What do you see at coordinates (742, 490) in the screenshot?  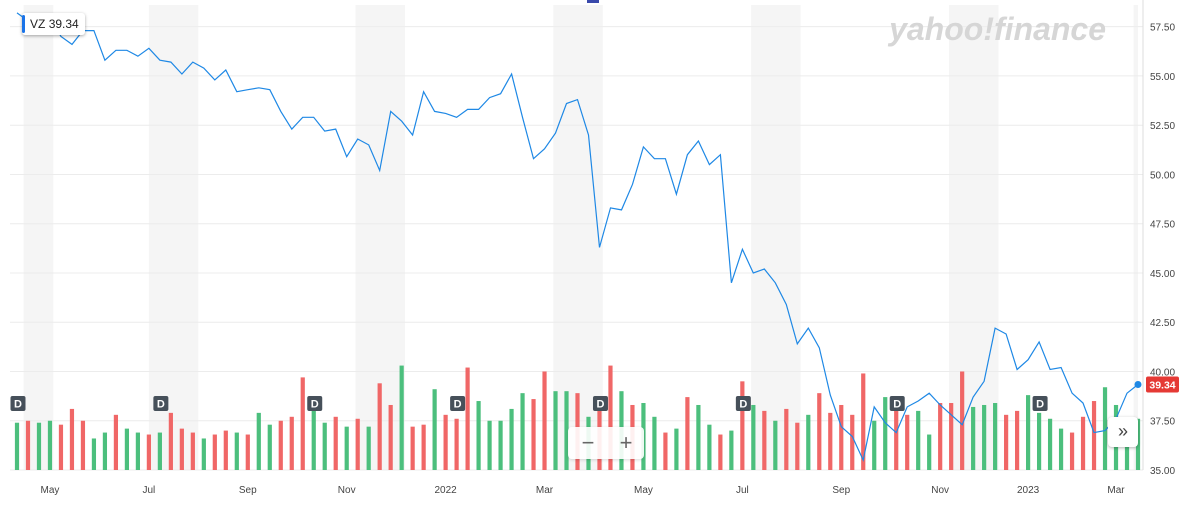 I see `x-tick-label: Jul` at bounding box center [742, 490].